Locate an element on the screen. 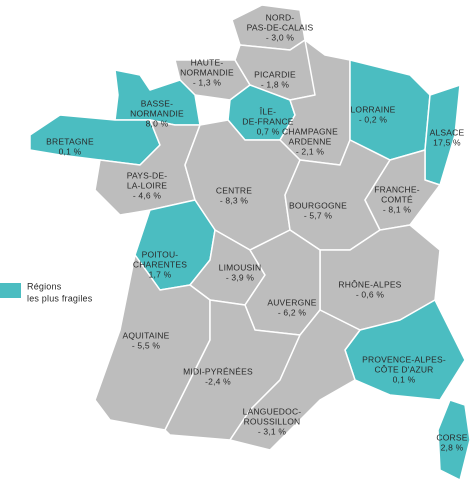 This screenshot has height=486, width=474. region-name: RHÔNE-ALPES is located at coordinates (369, 284).